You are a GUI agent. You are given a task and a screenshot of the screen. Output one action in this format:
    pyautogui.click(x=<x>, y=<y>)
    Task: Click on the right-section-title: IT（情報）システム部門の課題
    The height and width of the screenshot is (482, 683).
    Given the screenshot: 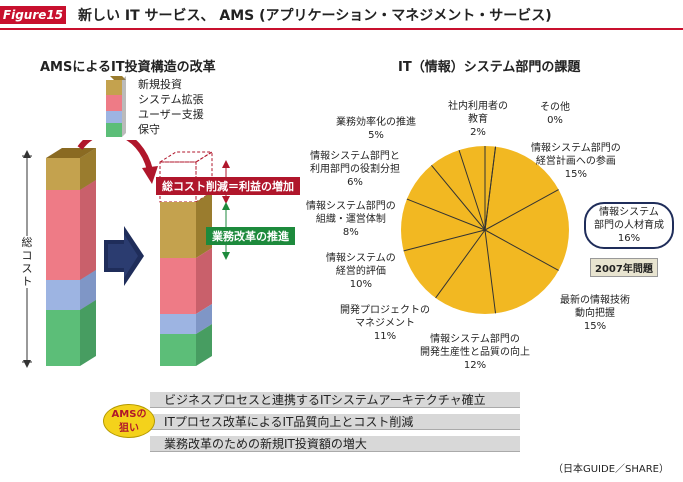 What is the action you would take?
    pyautogui.click(x=489, y=67)
    